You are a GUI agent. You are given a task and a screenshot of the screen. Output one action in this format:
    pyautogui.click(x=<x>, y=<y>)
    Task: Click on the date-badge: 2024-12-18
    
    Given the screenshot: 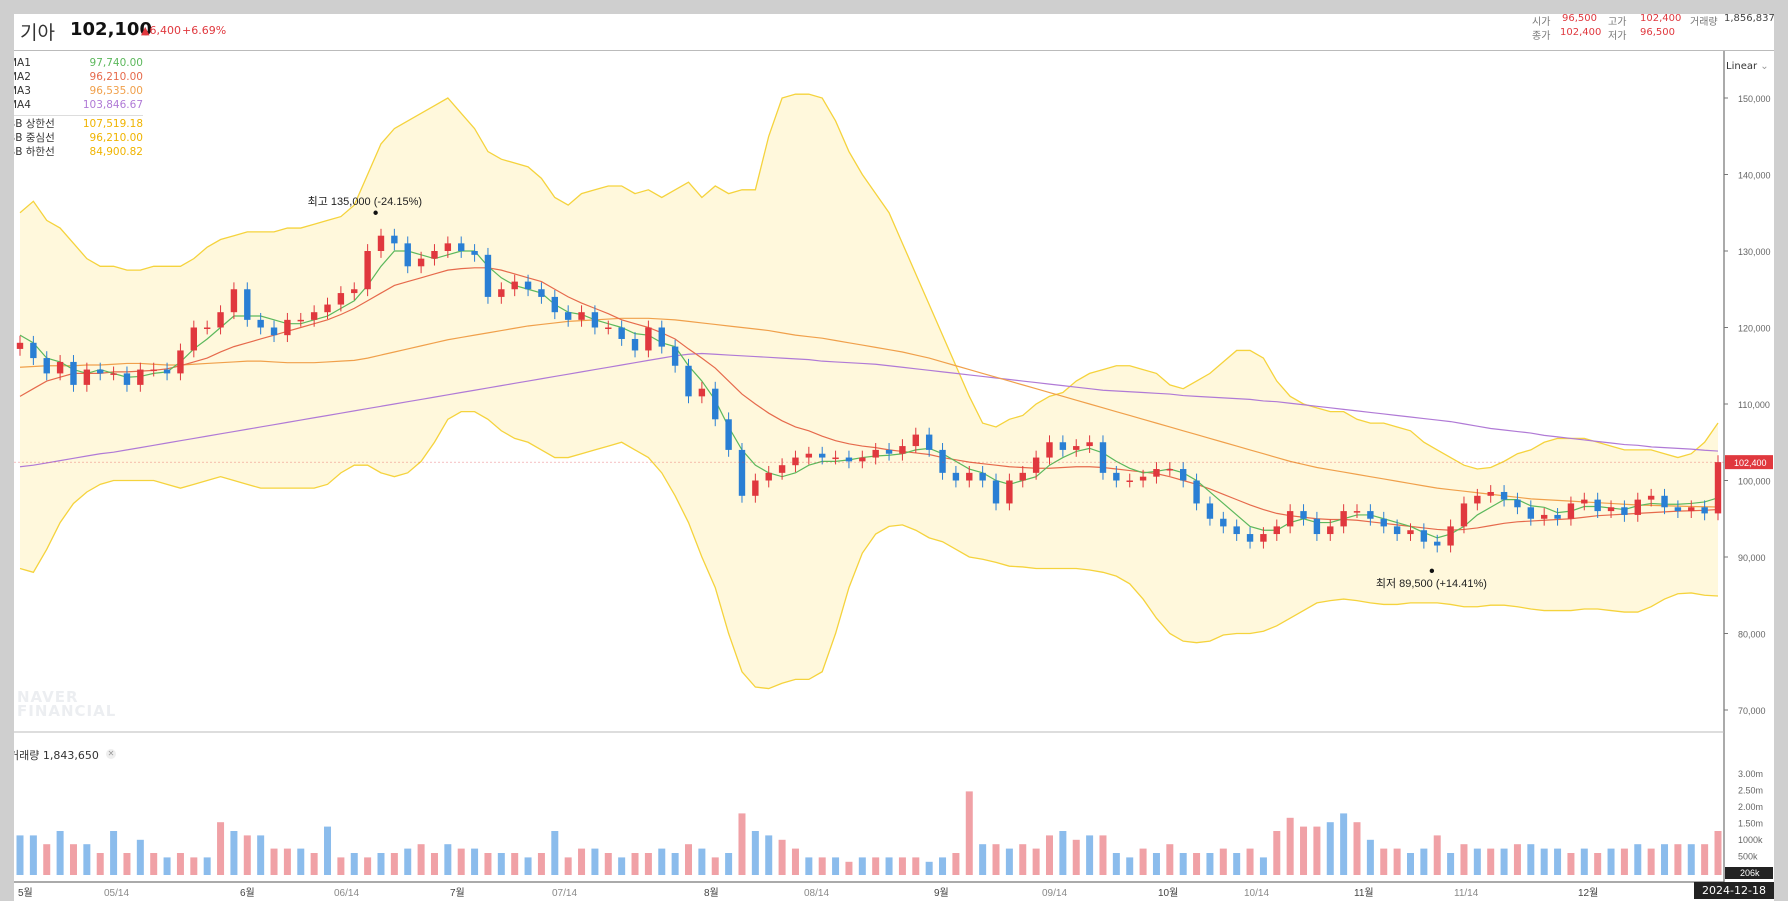 What is the action you would take?
    pyautogui.click(x=1734, y=890)
    